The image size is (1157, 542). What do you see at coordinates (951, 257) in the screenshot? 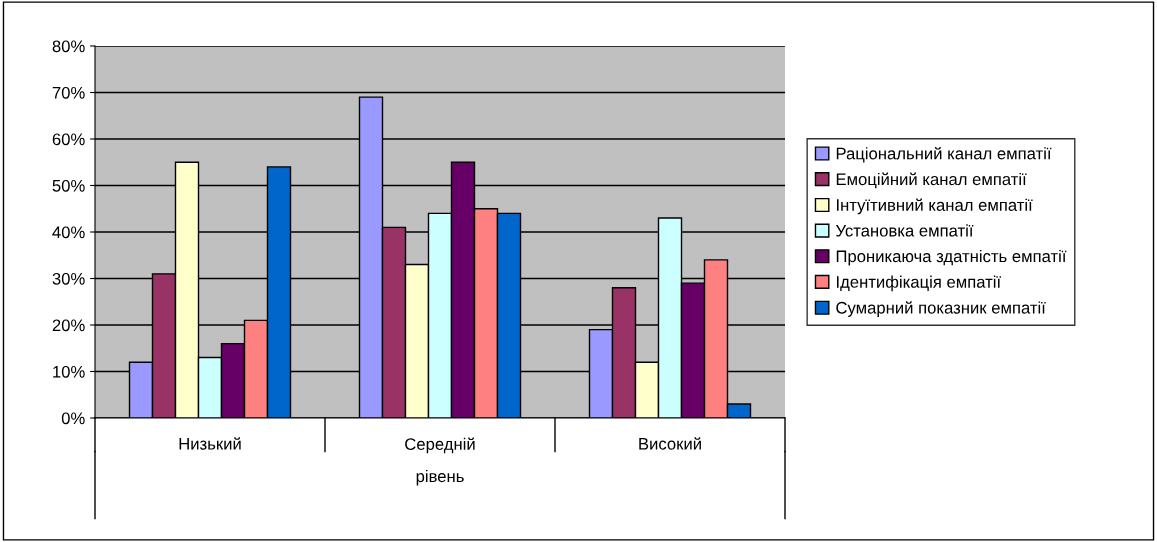
I see `legend-label: Проникаюча здатність емпатії` at bounding box center [951, 257].